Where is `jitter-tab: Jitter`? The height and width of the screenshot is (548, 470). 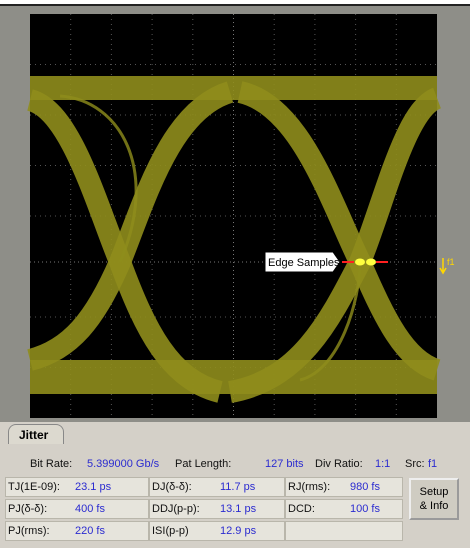
jitter-tab: Jitter is located at coordinates (36, 434).